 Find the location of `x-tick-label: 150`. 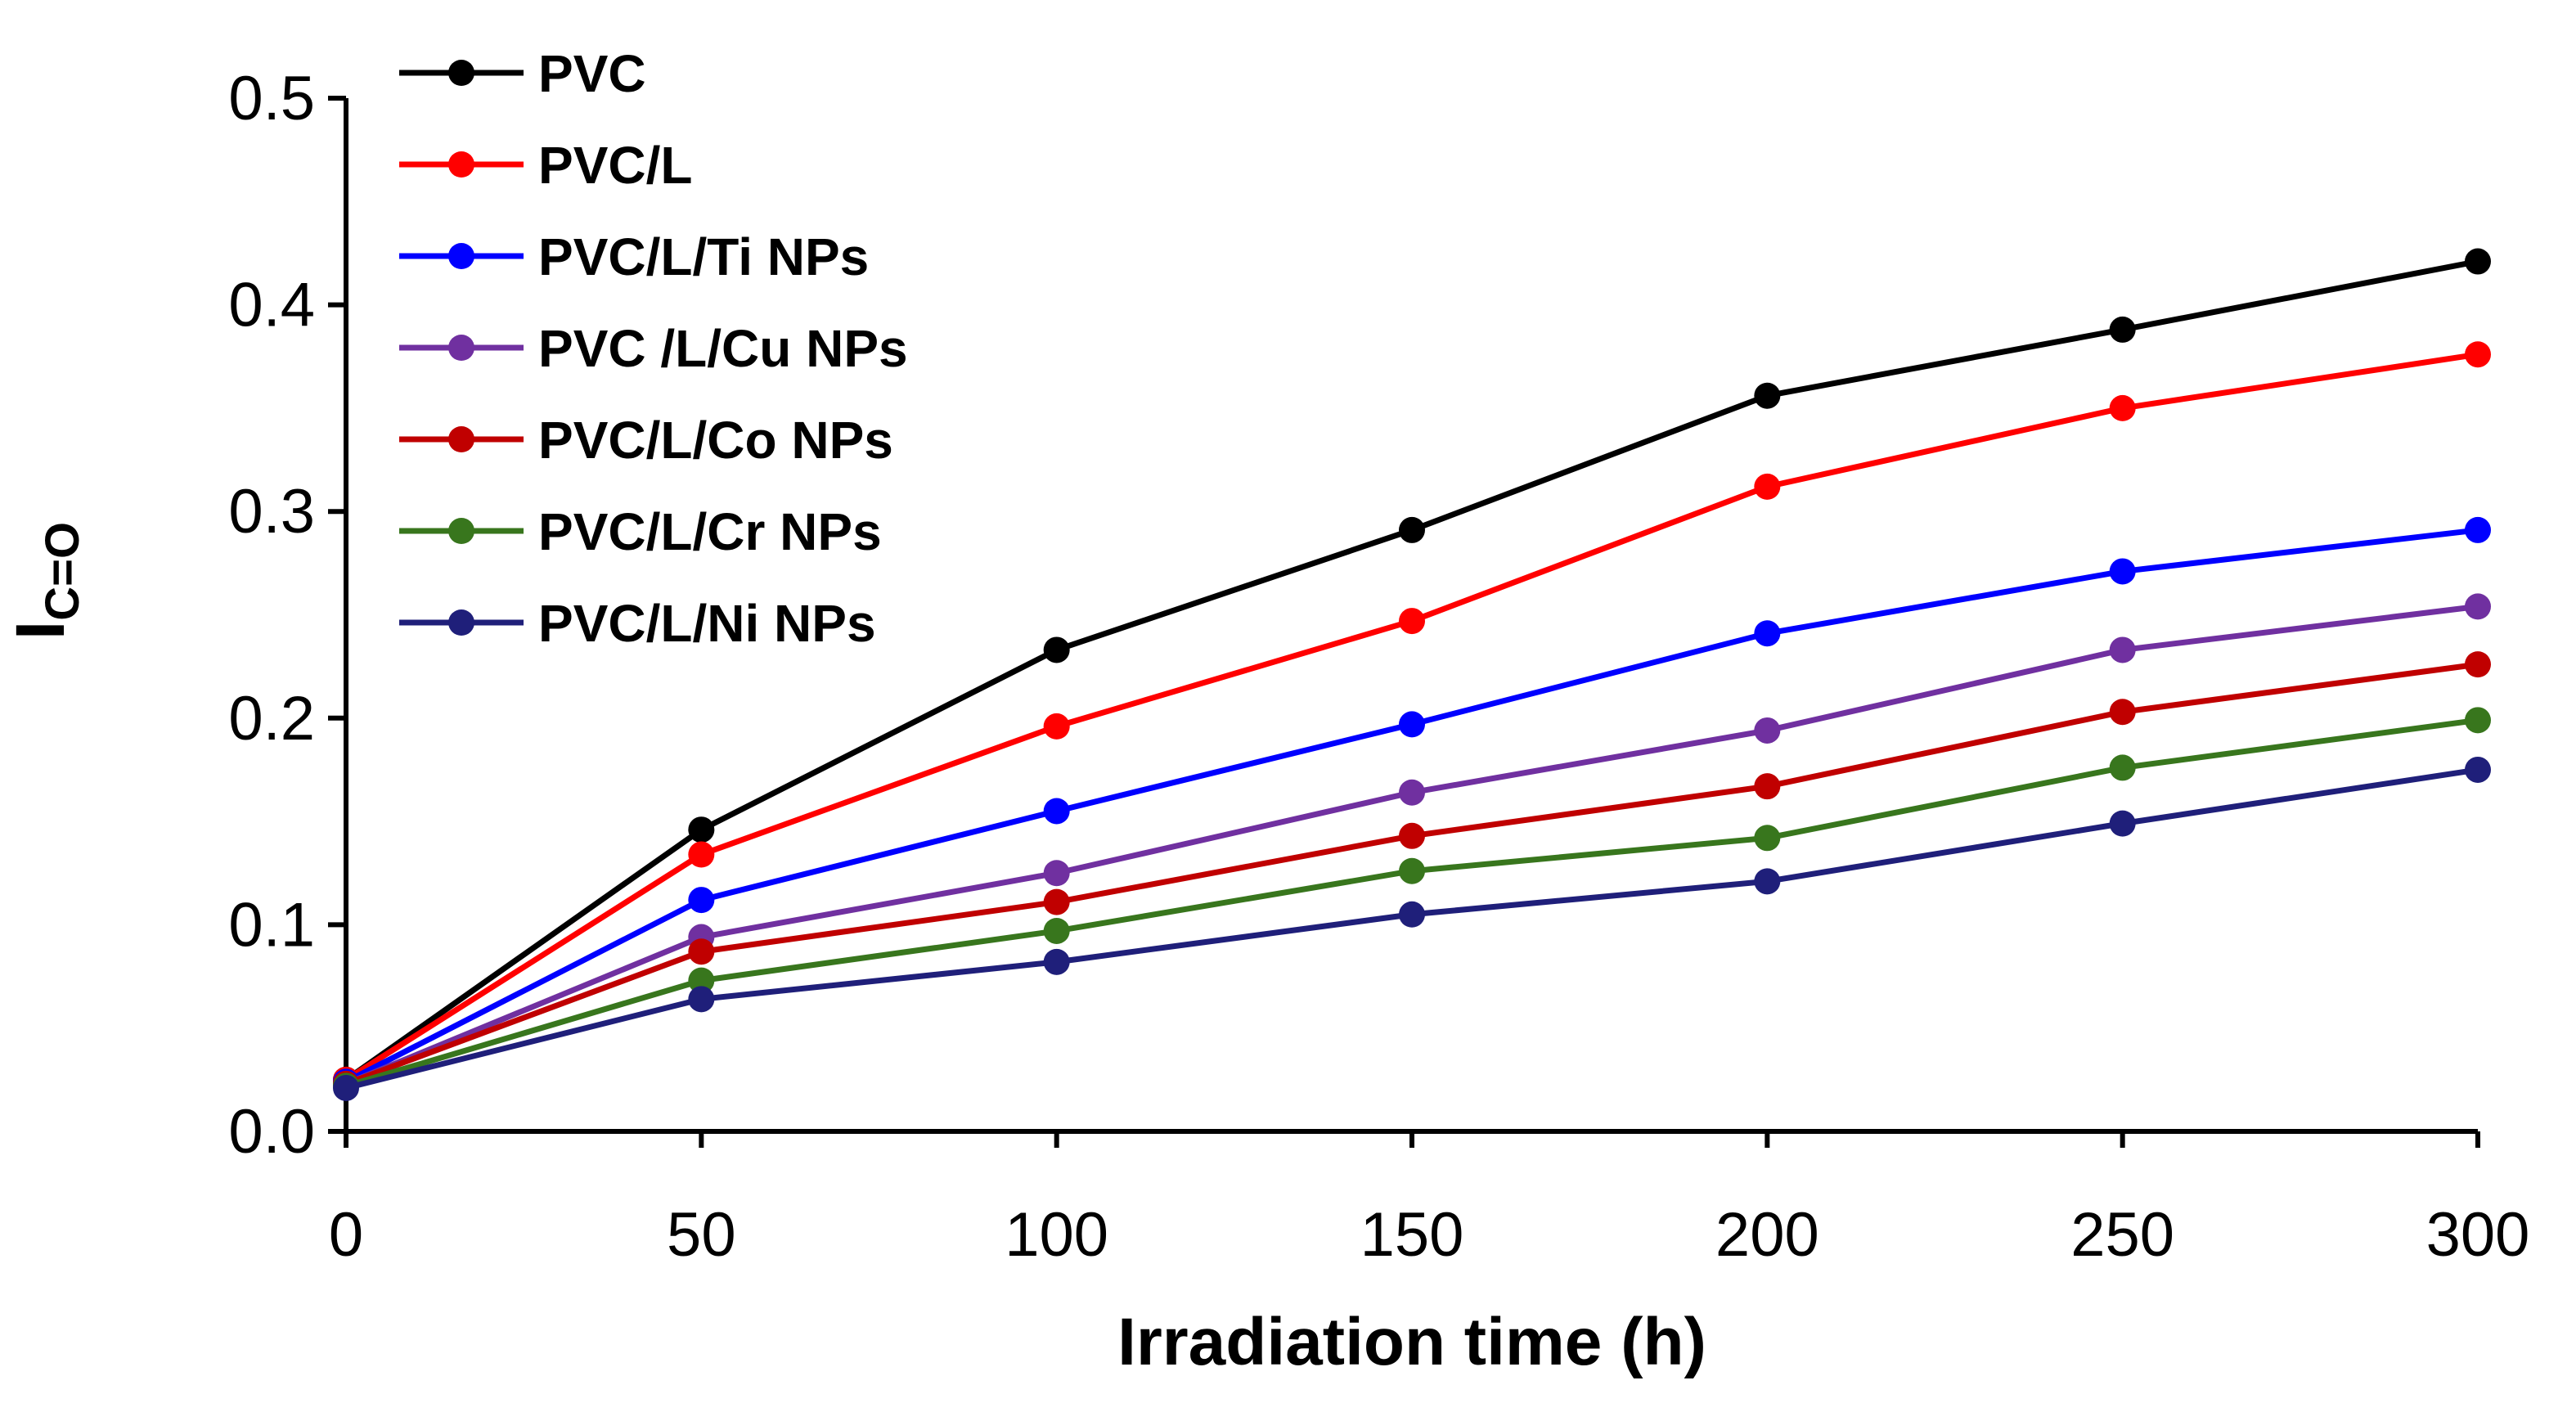

x-tick-label: 150 is located at coordinates (1412, 1235).